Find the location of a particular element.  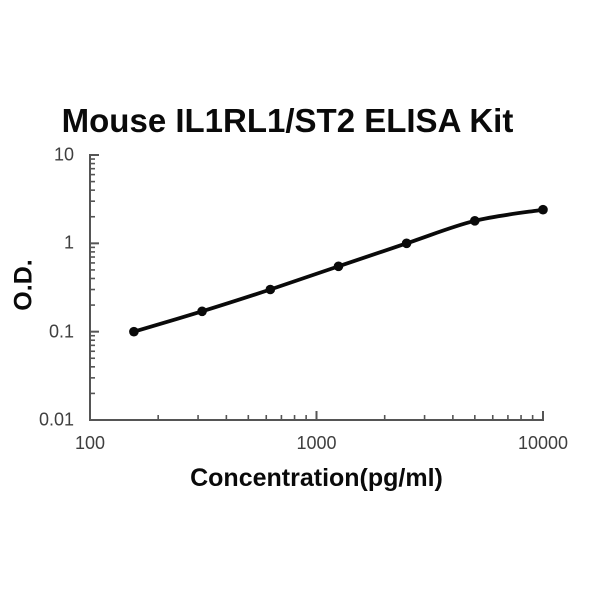

y-axis-title: O.D. is located at coordinates (23, 285).